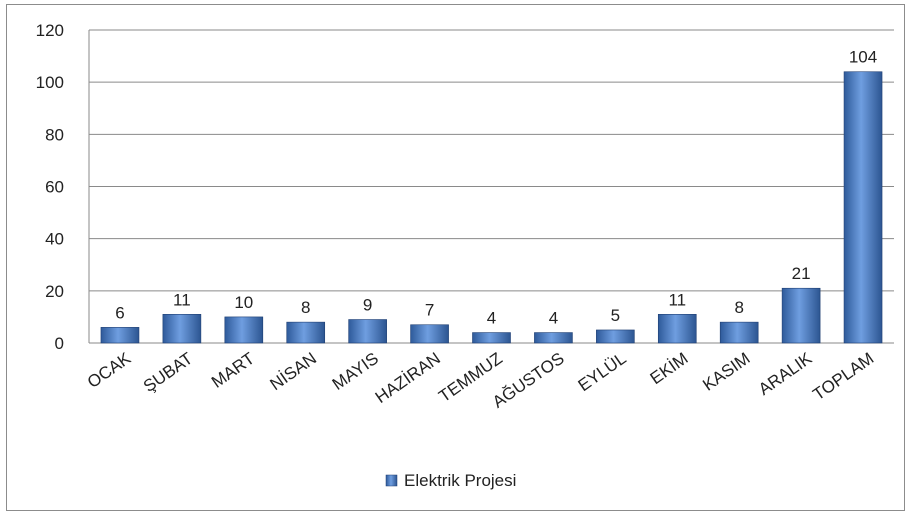 This screenshot has height=517, width=914. Describe the element at coordinates (785, 373) in the screenshot. I see `x-tick-label: ARALIK` at that location.